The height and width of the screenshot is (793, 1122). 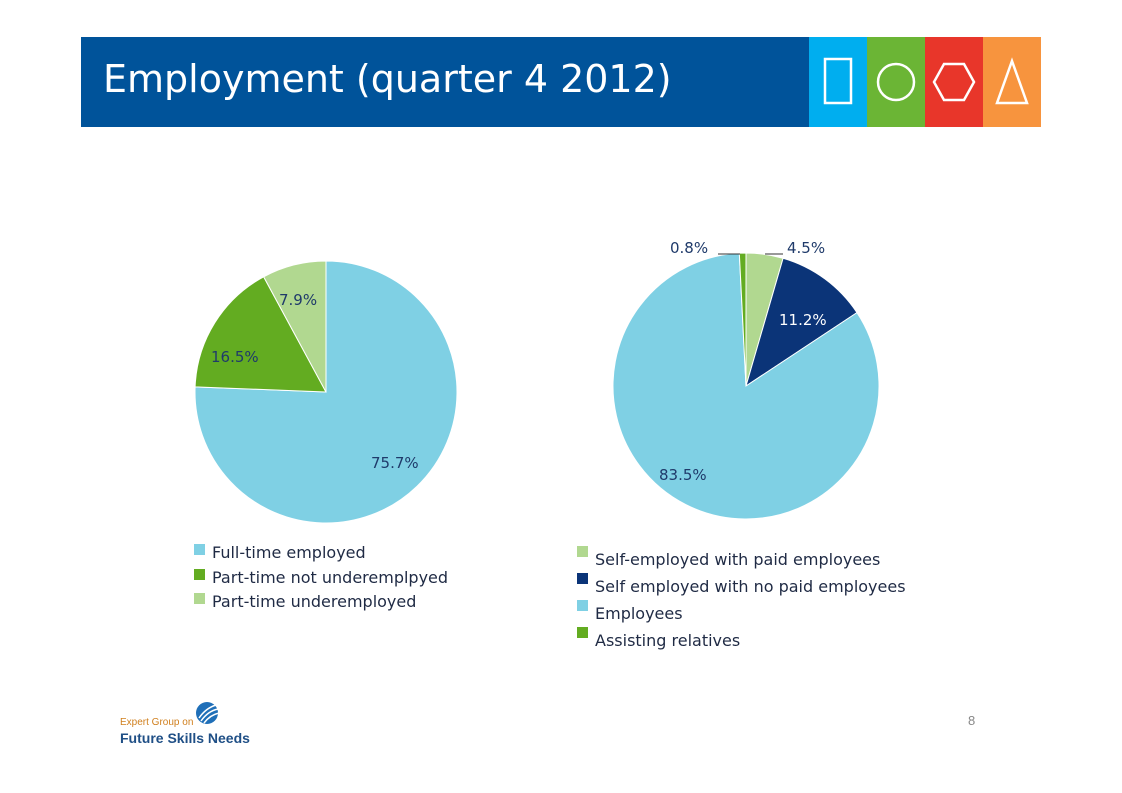 What do you see at coordinates (1012, 82) in the screenshot?
I see `triangle-icon` at bounding box center [1012, 82].